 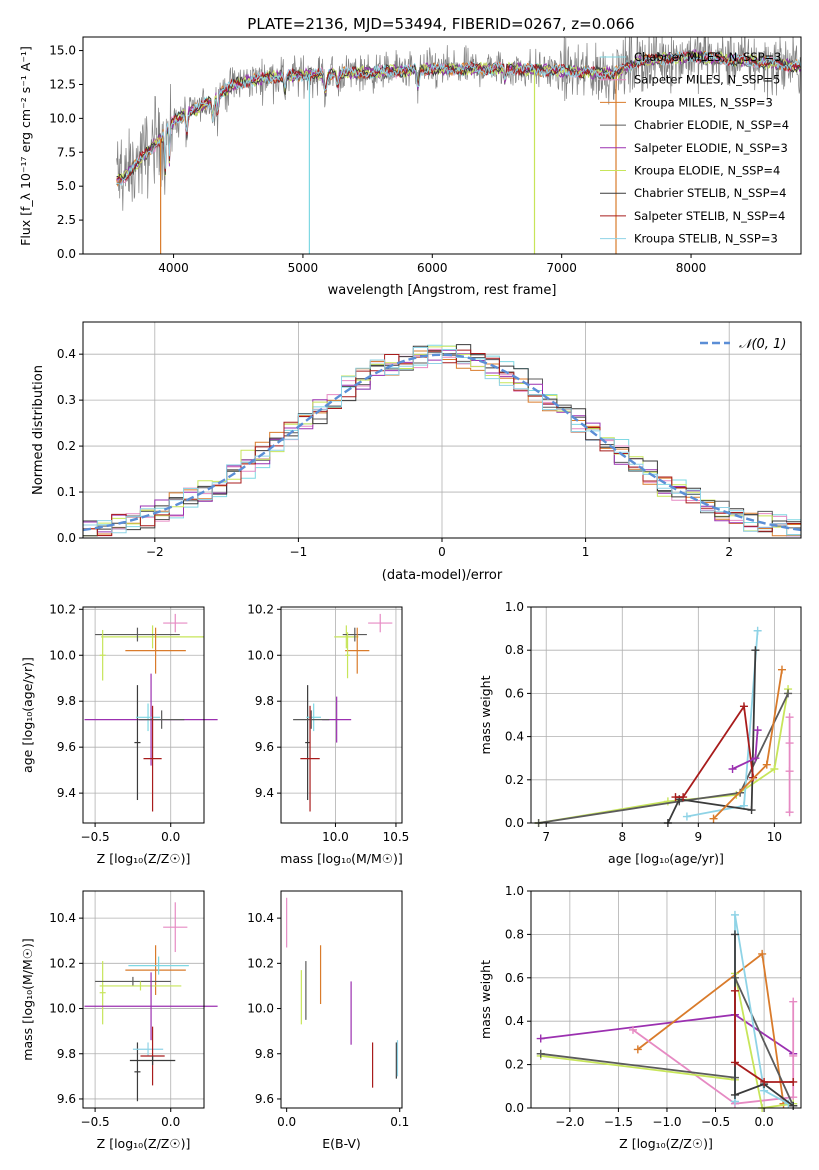 I want to click on x-tick-label: 7000, so click(x=561, y=268).